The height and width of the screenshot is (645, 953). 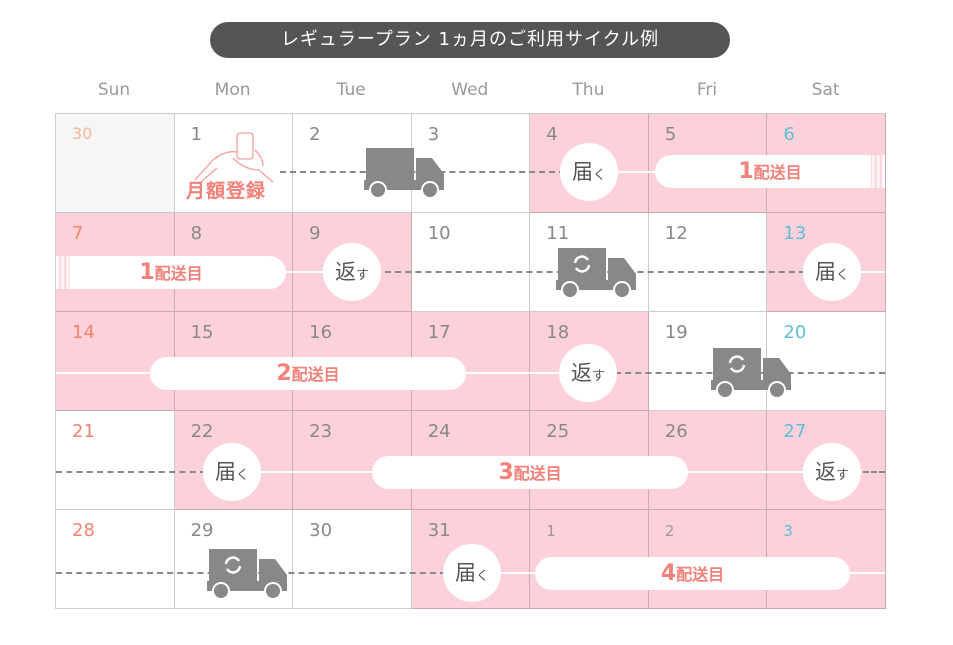 I want to click on day-number: 4, so click(x=552, y=134).